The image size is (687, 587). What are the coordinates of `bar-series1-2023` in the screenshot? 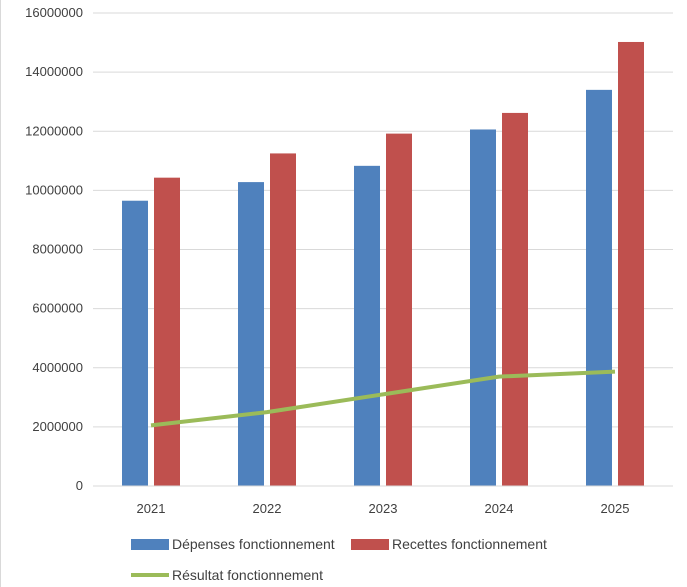 It's located at (399, 310).